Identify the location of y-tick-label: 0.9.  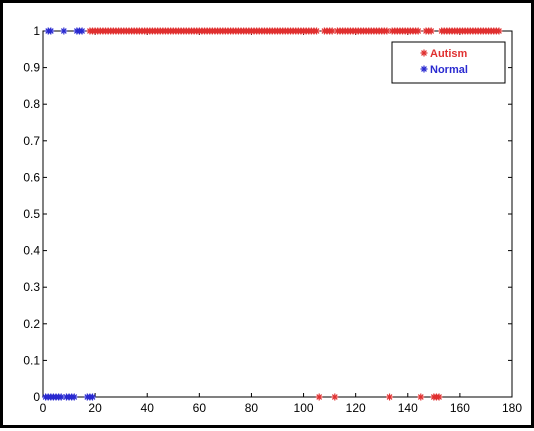
(31, 68).